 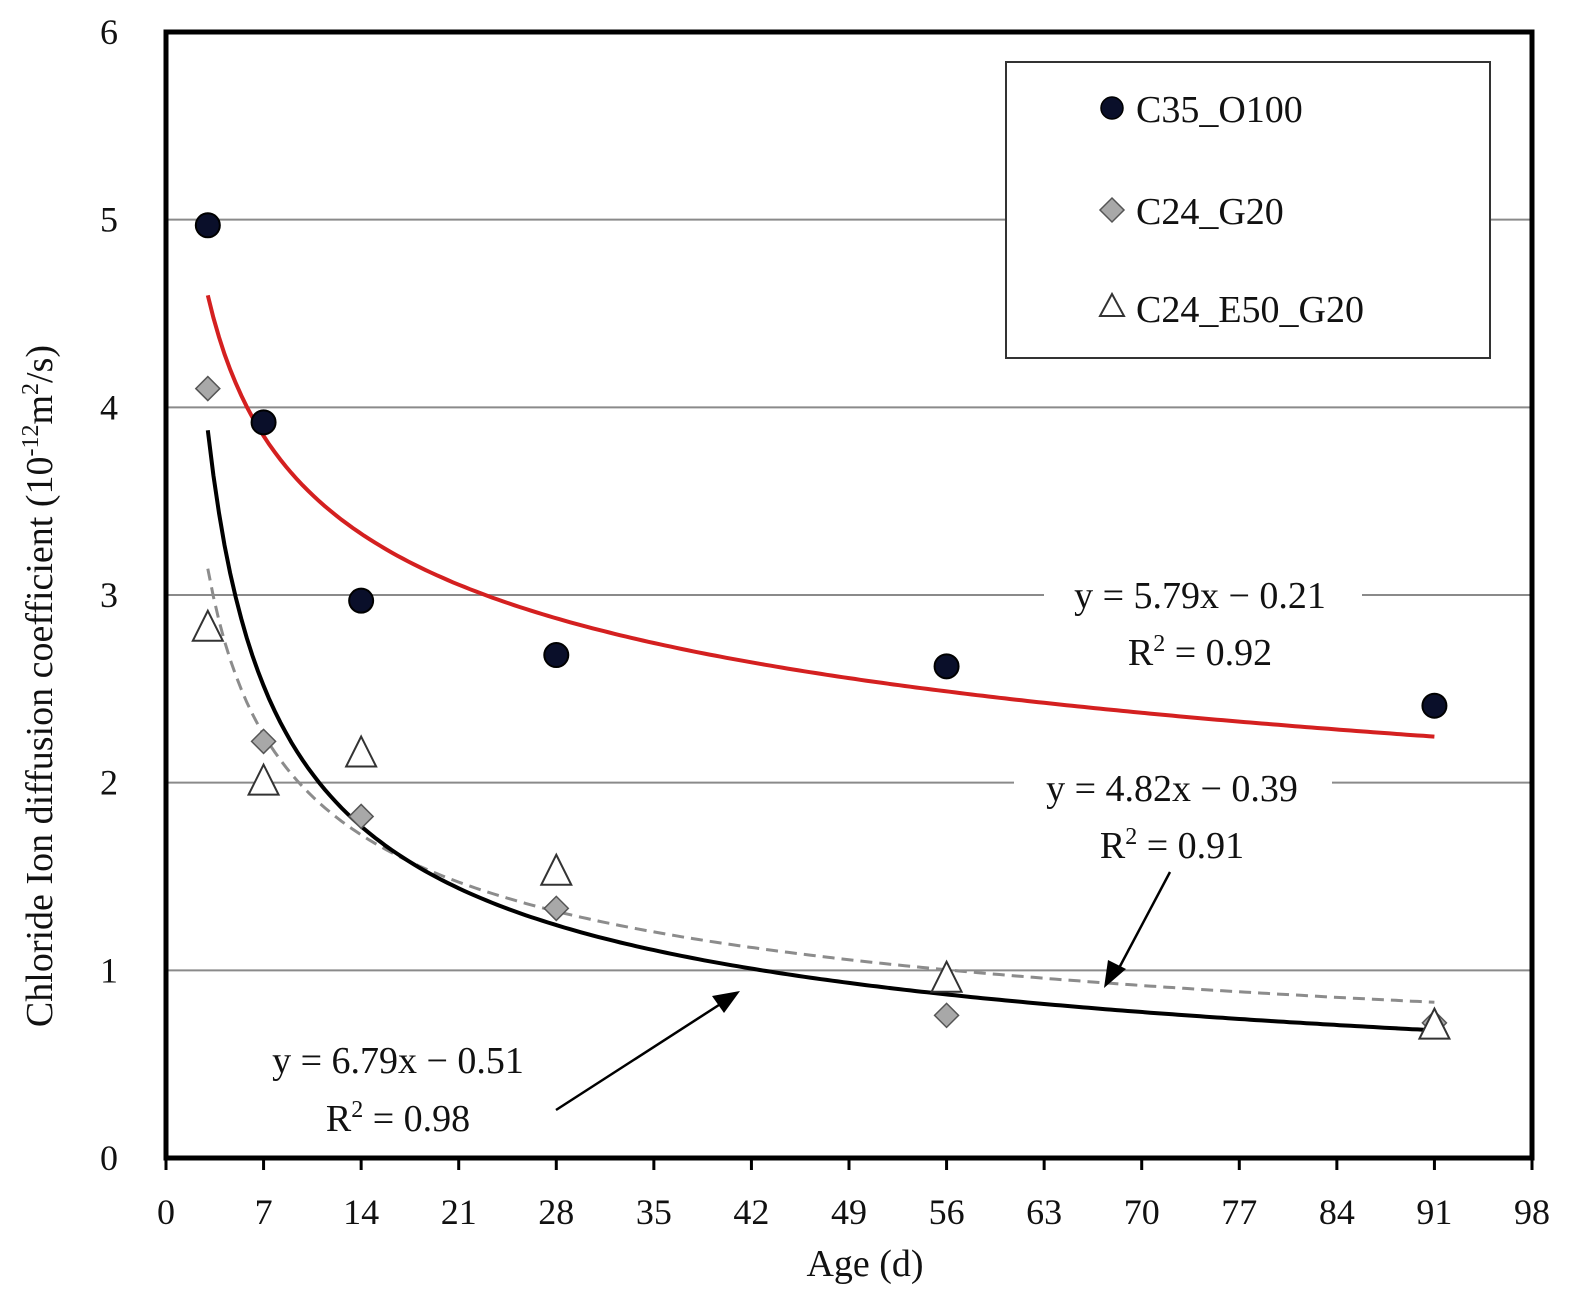 I want to click on legend-label-c24-g20: C24_G20, so click(x=1210, y=212).